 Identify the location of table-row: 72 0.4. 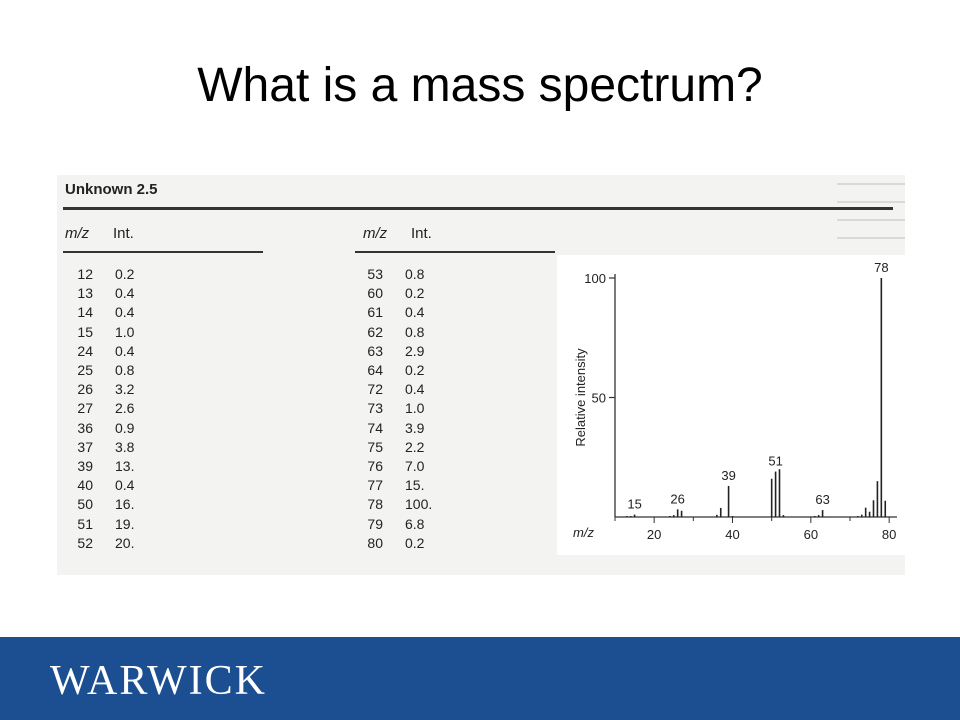
(455, 389).